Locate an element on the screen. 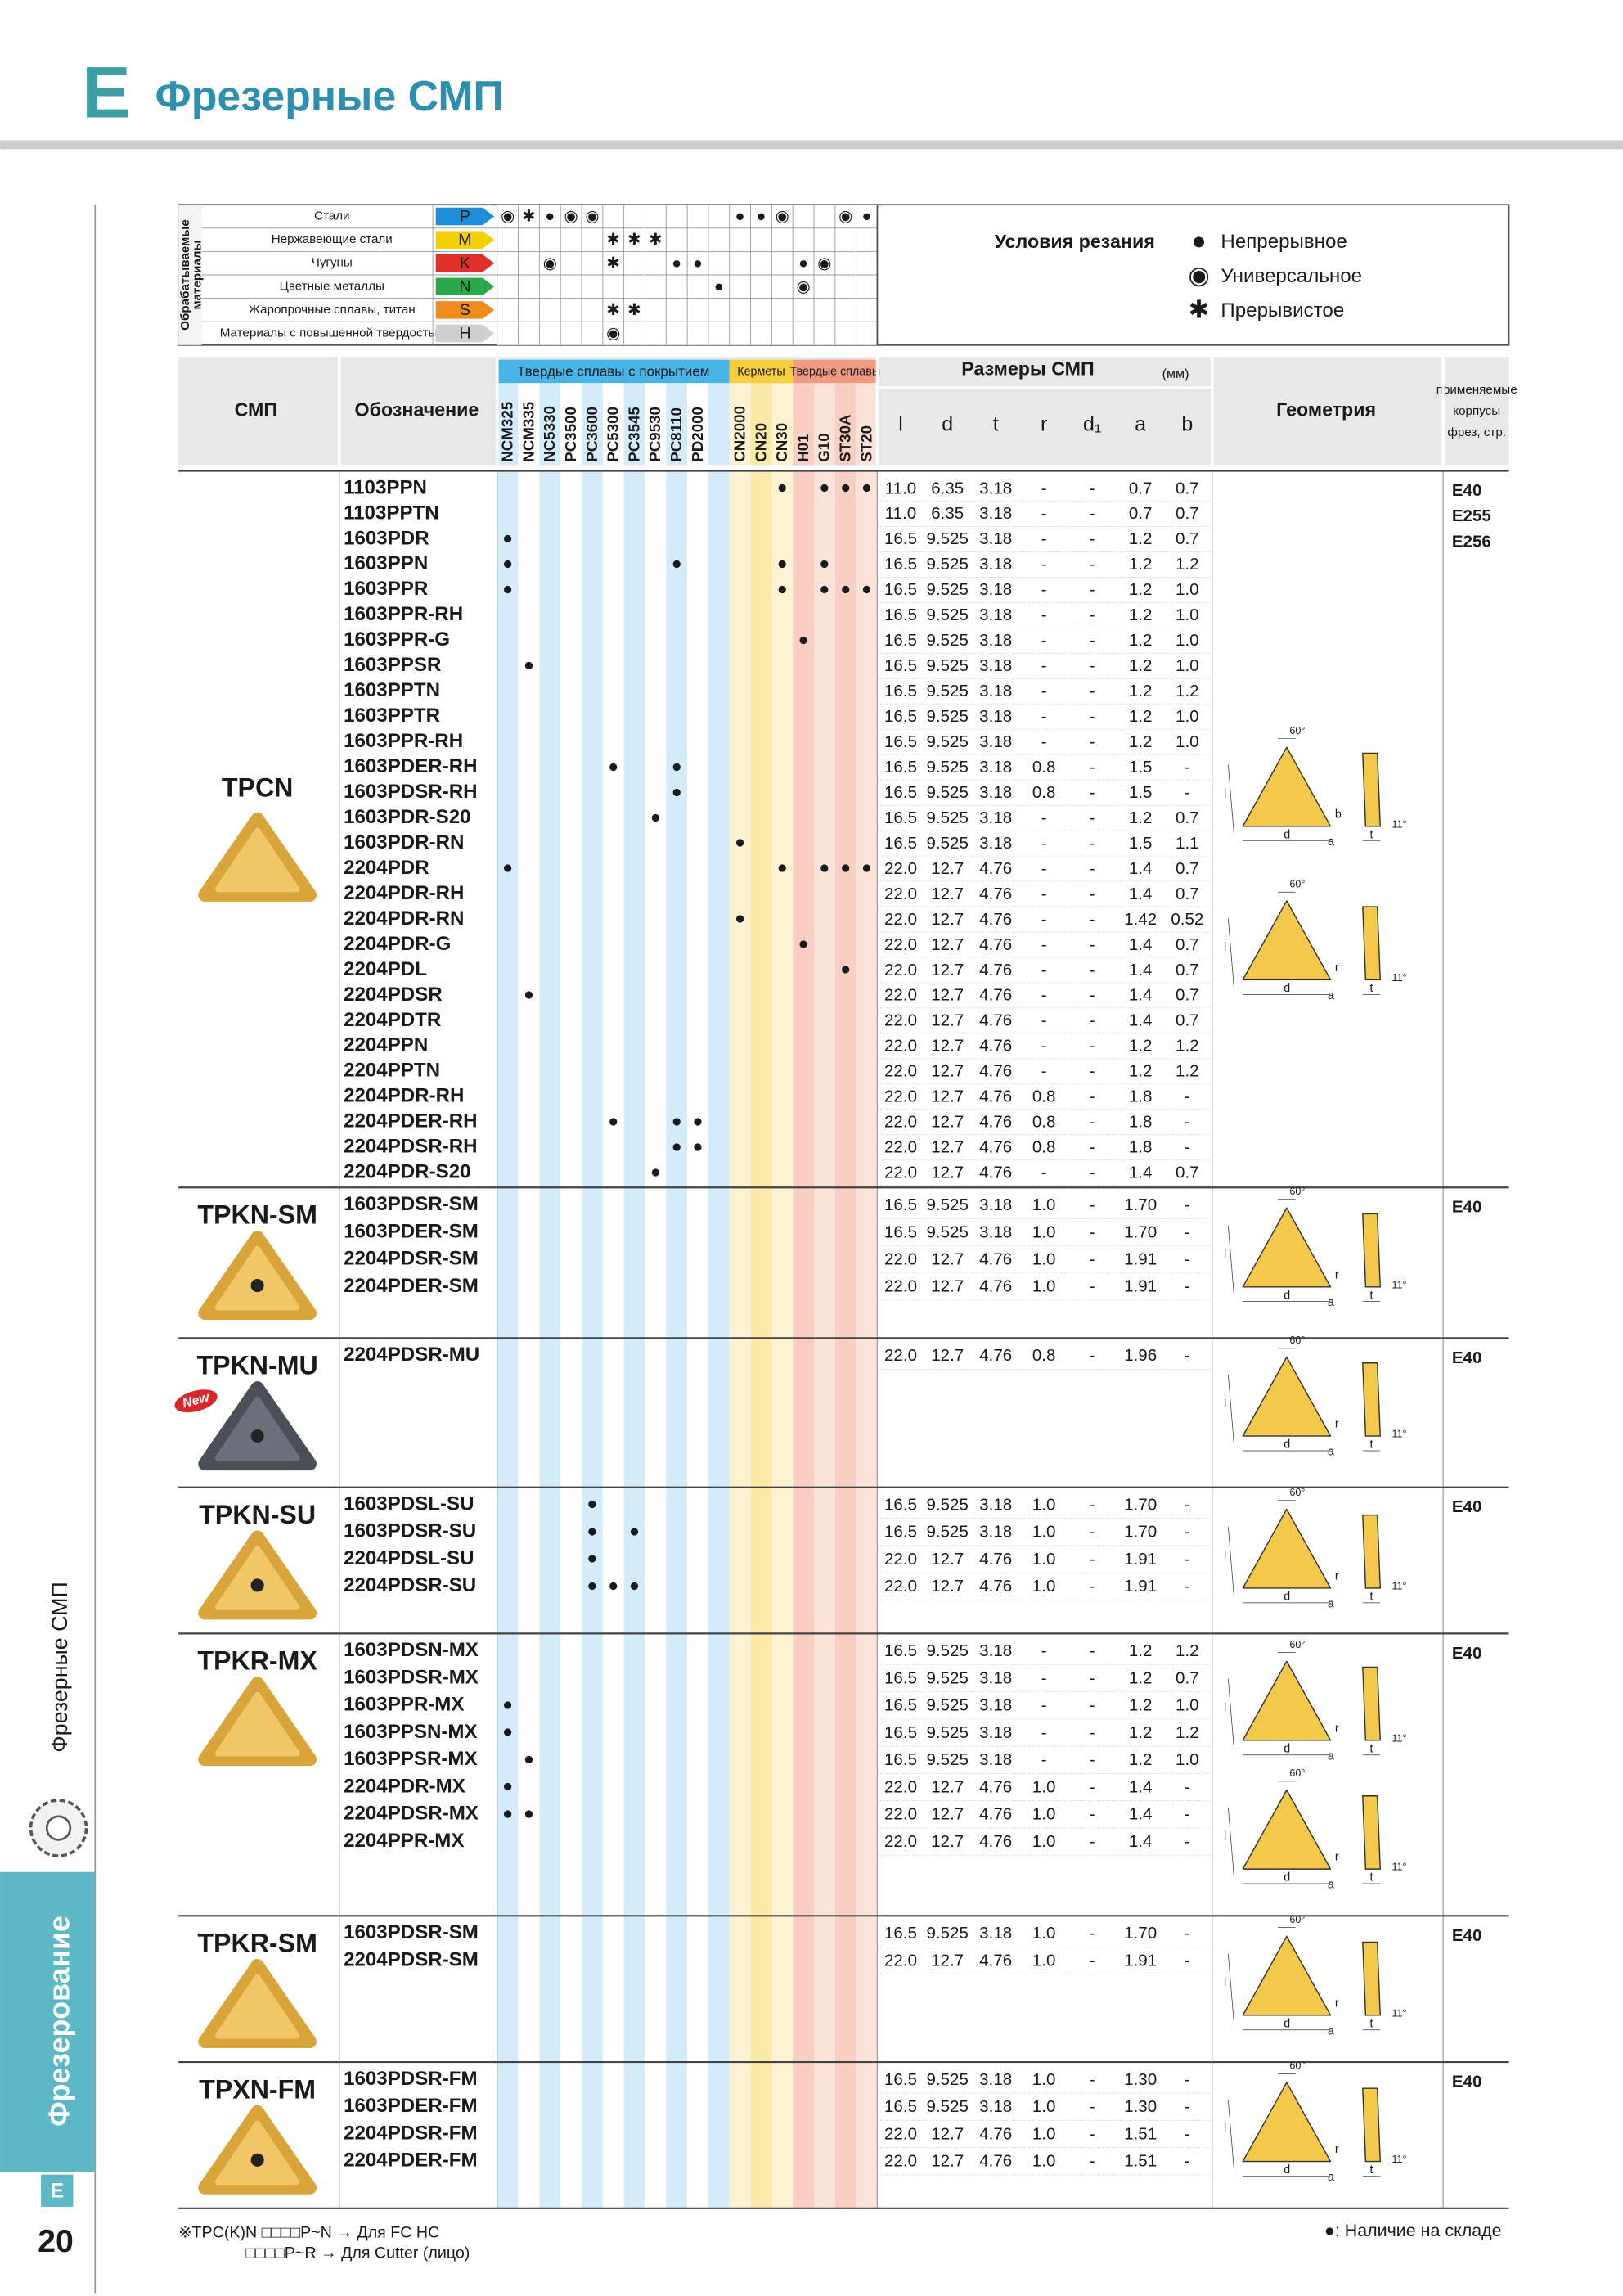  dimension-value: 1.5 is located at coordinates (1141, 792).